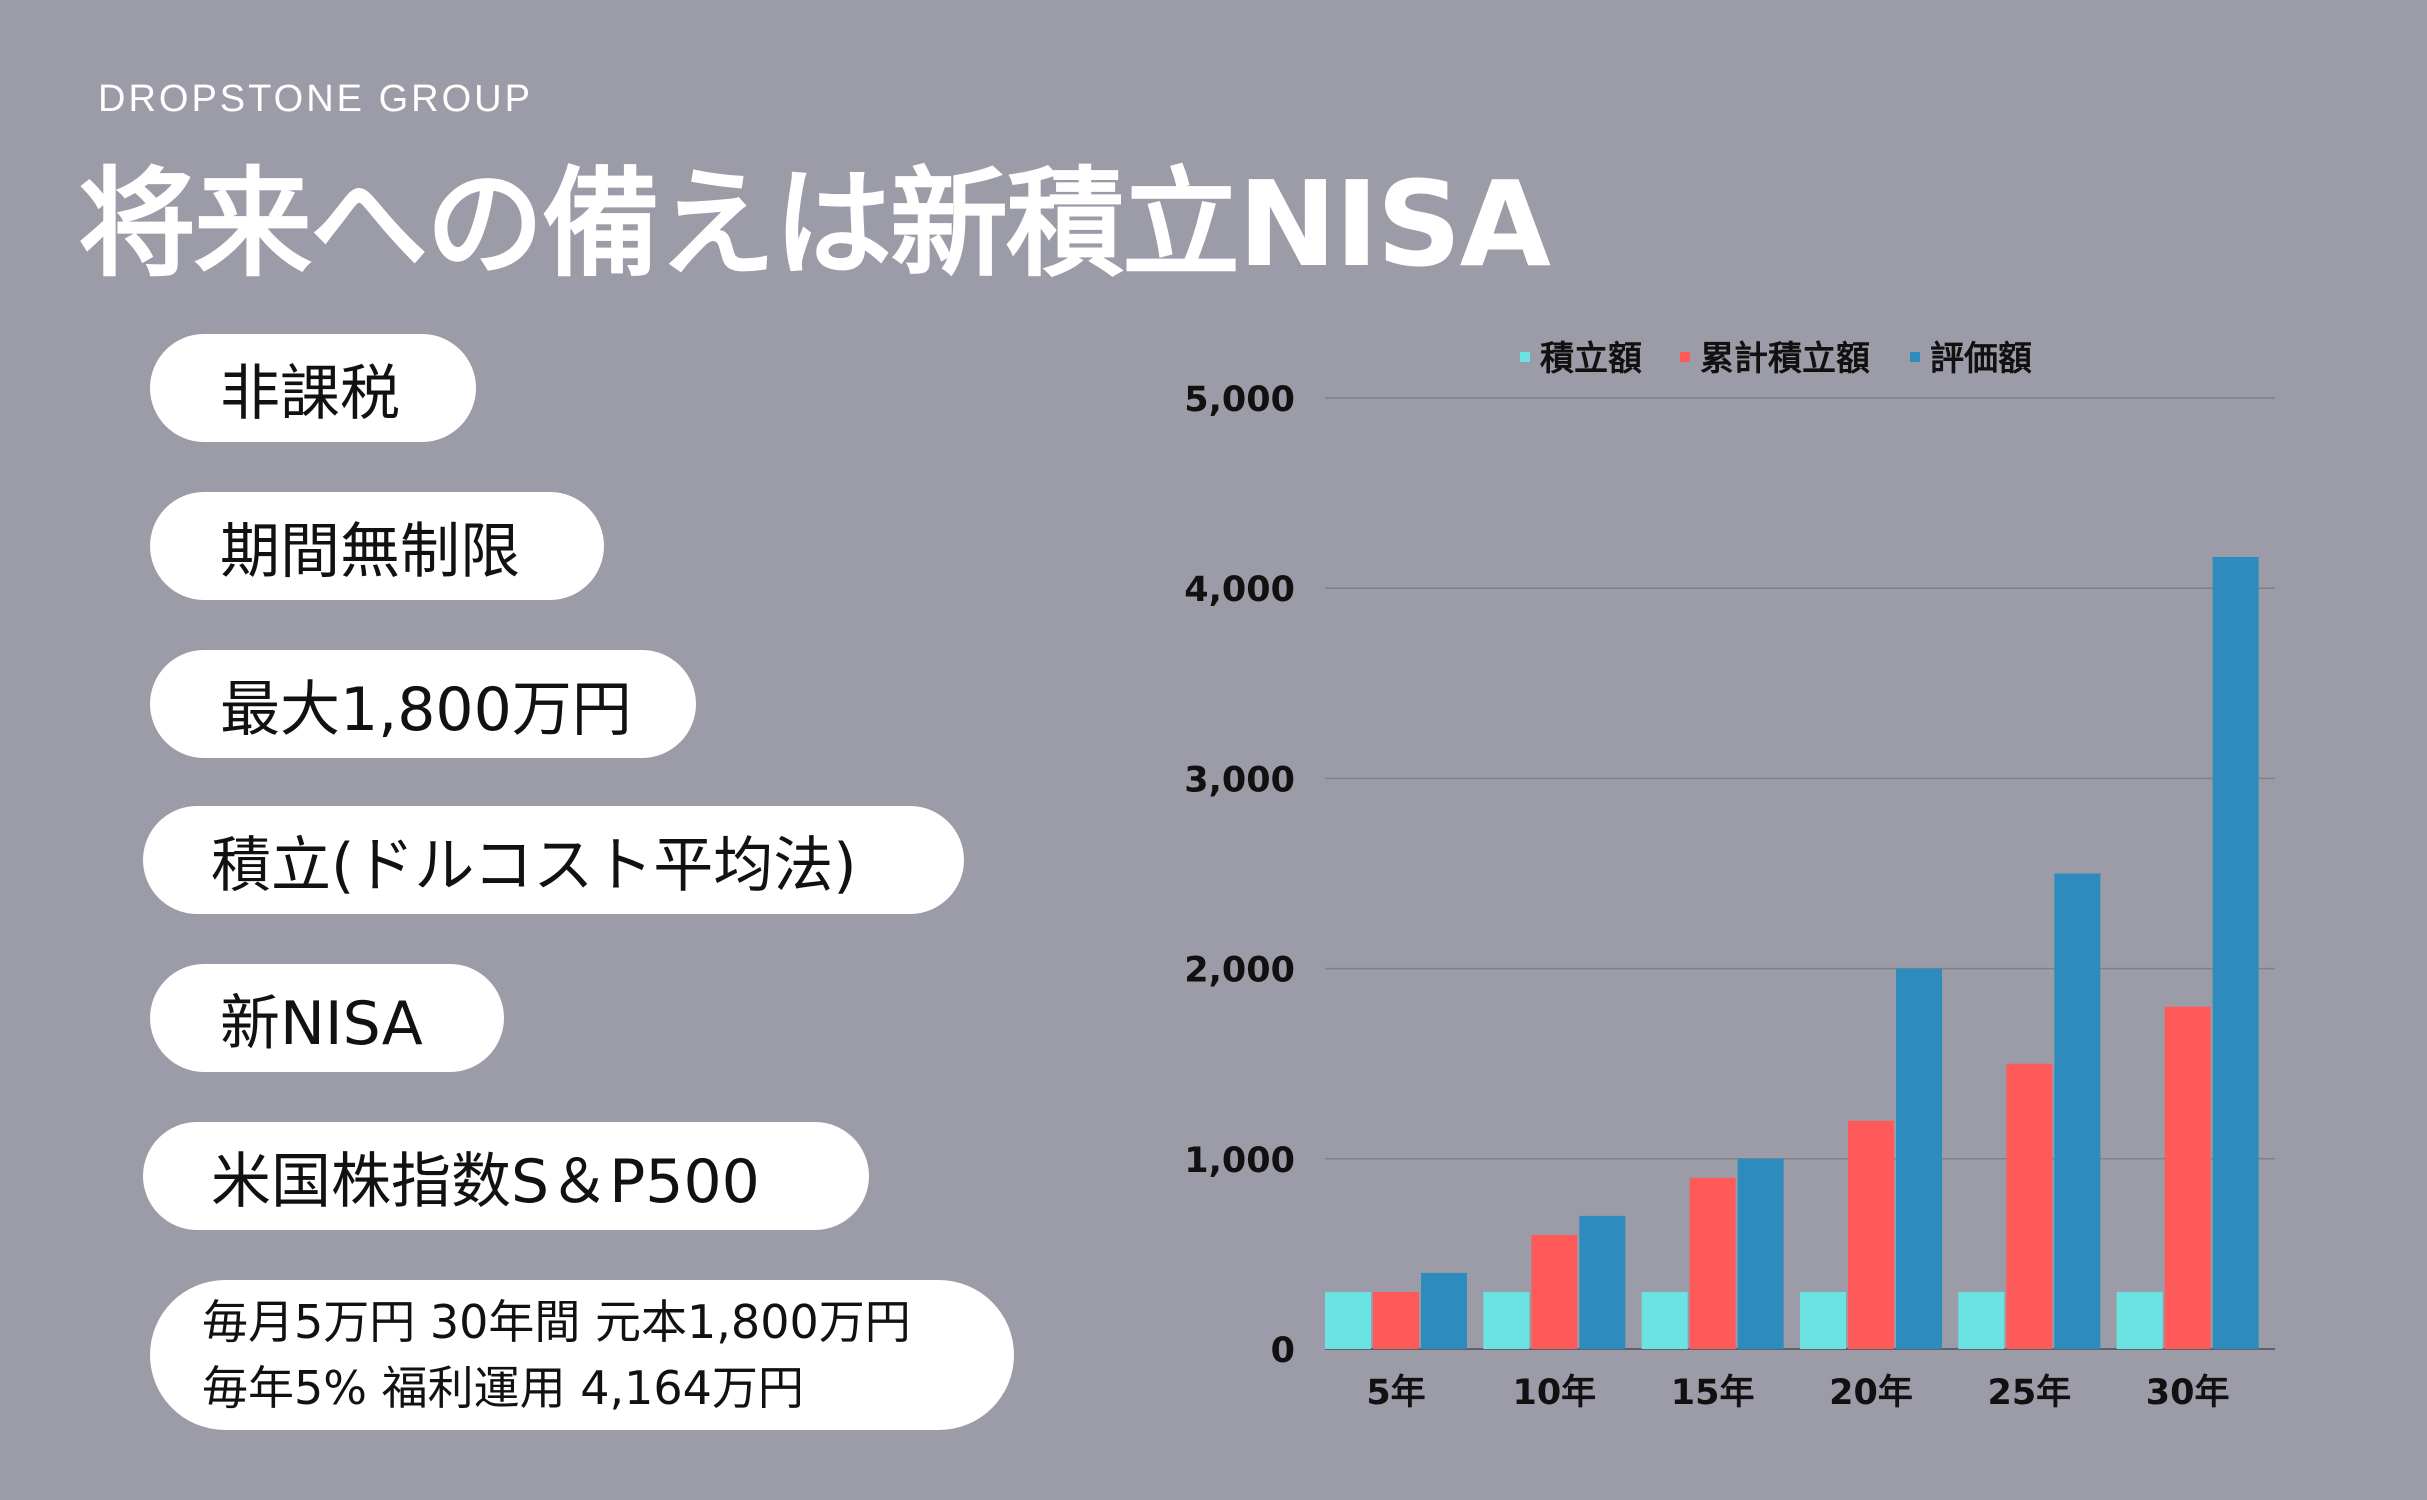 The image size is (2427, 1500). Describe the element at coordinates (1239, 1161) in the screenshot. I see `y-tick-label: 1,000` at that location.